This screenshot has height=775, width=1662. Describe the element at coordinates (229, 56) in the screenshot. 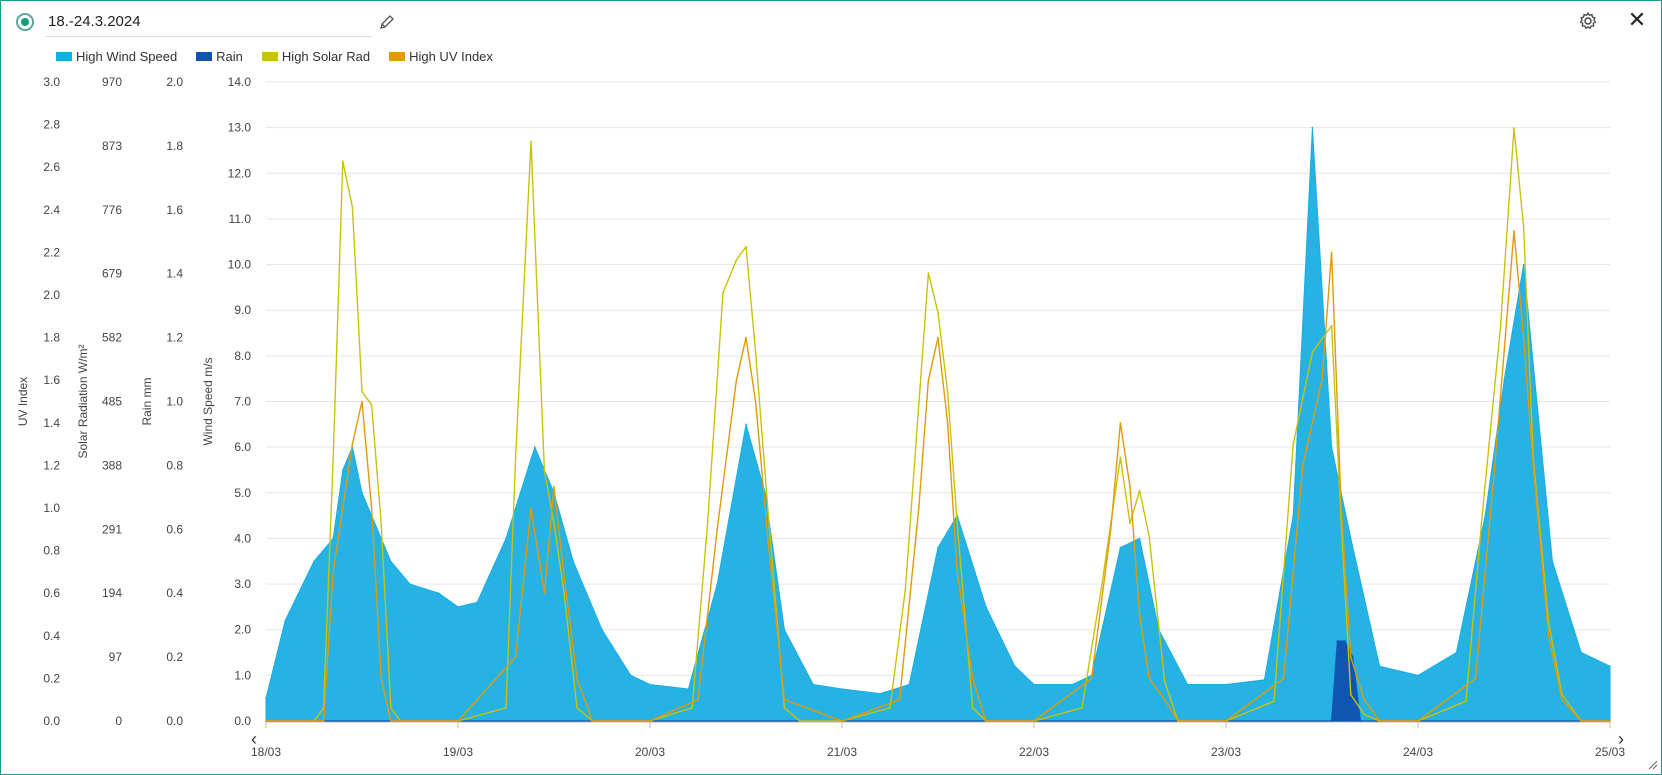

I see `legend-label-rain: Rain` at that location.